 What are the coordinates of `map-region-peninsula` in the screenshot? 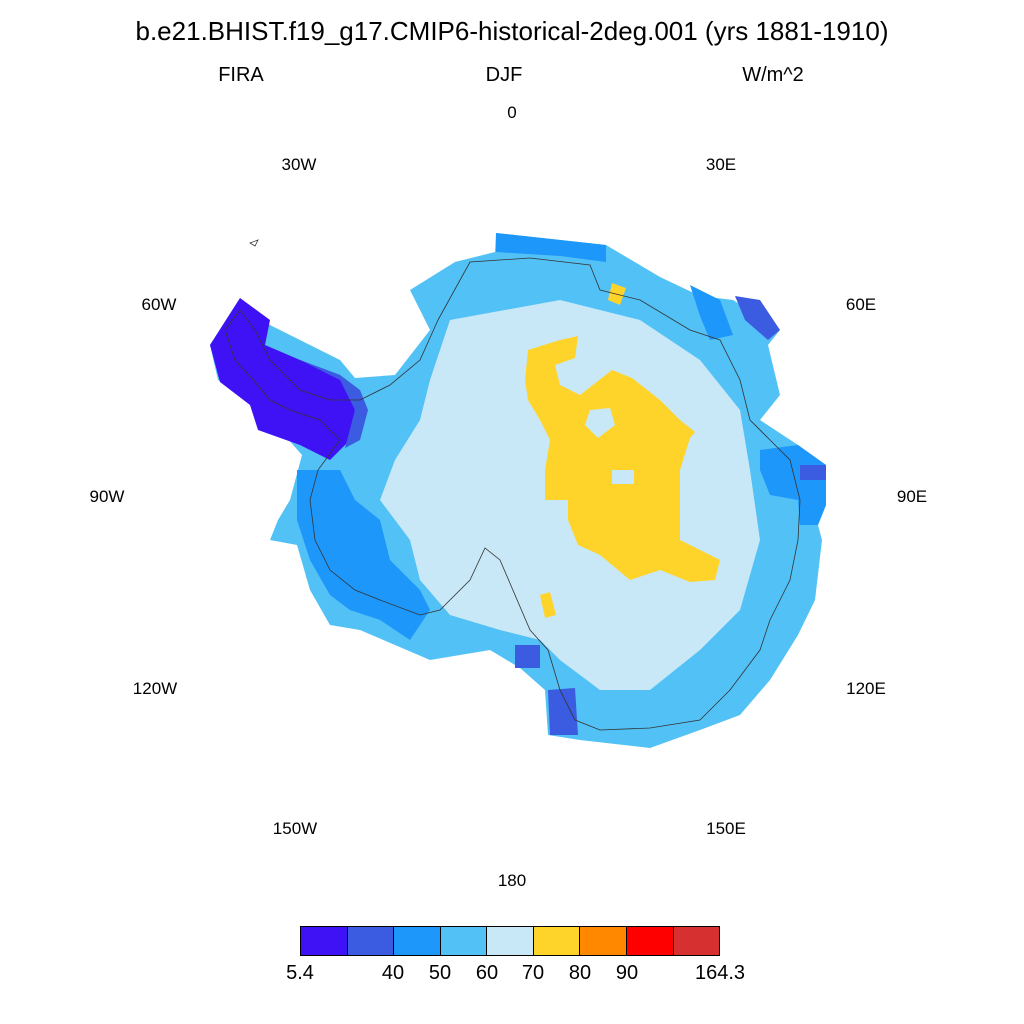 It's located at (282, 379).